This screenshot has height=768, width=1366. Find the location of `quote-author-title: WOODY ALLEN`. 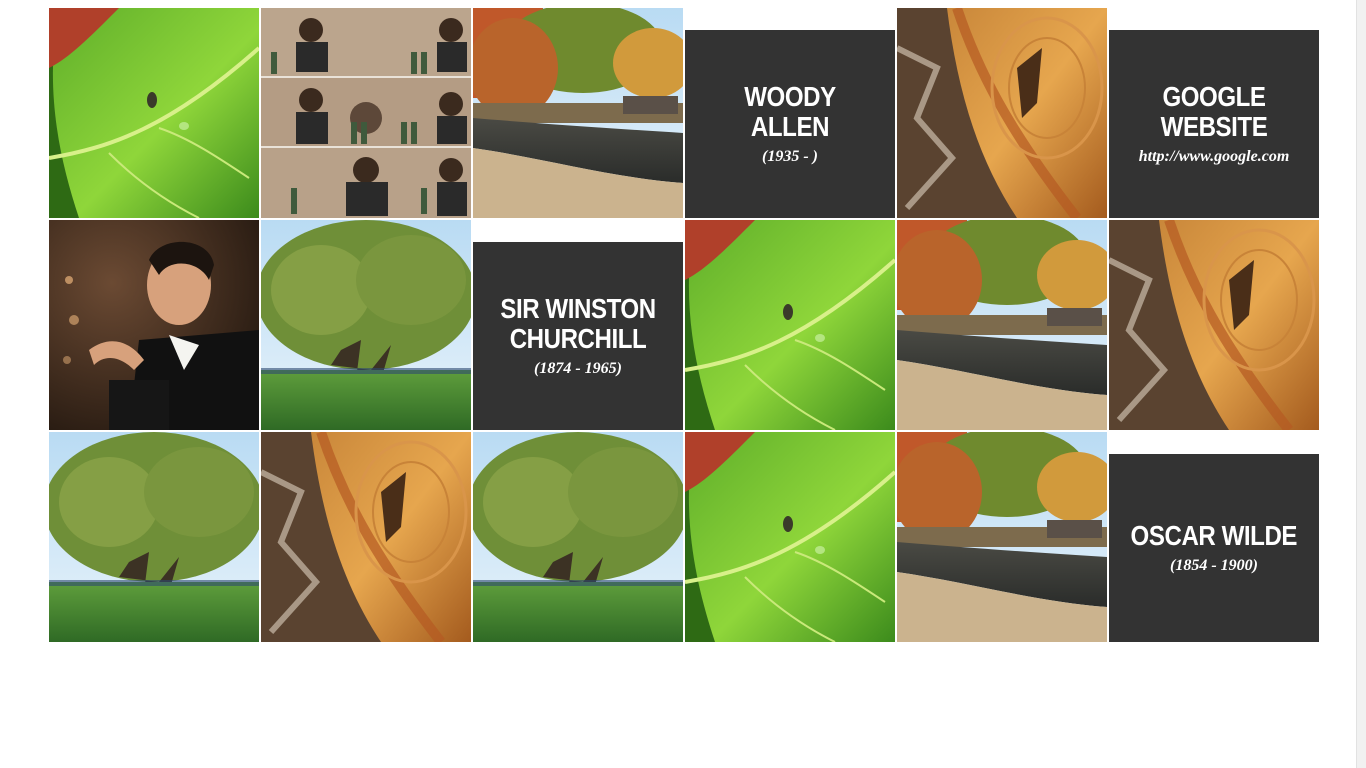

quote-author-title: WOODY ALLEN is located at coordinates (790, 111).